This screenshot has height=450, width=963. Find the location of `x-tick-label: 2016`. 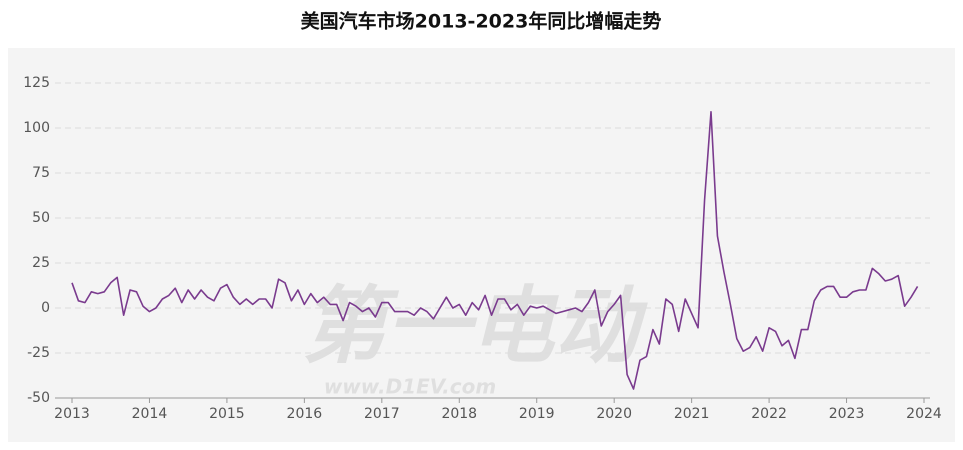

x-tick-label: 2016 is located at coordinates (305, 414).